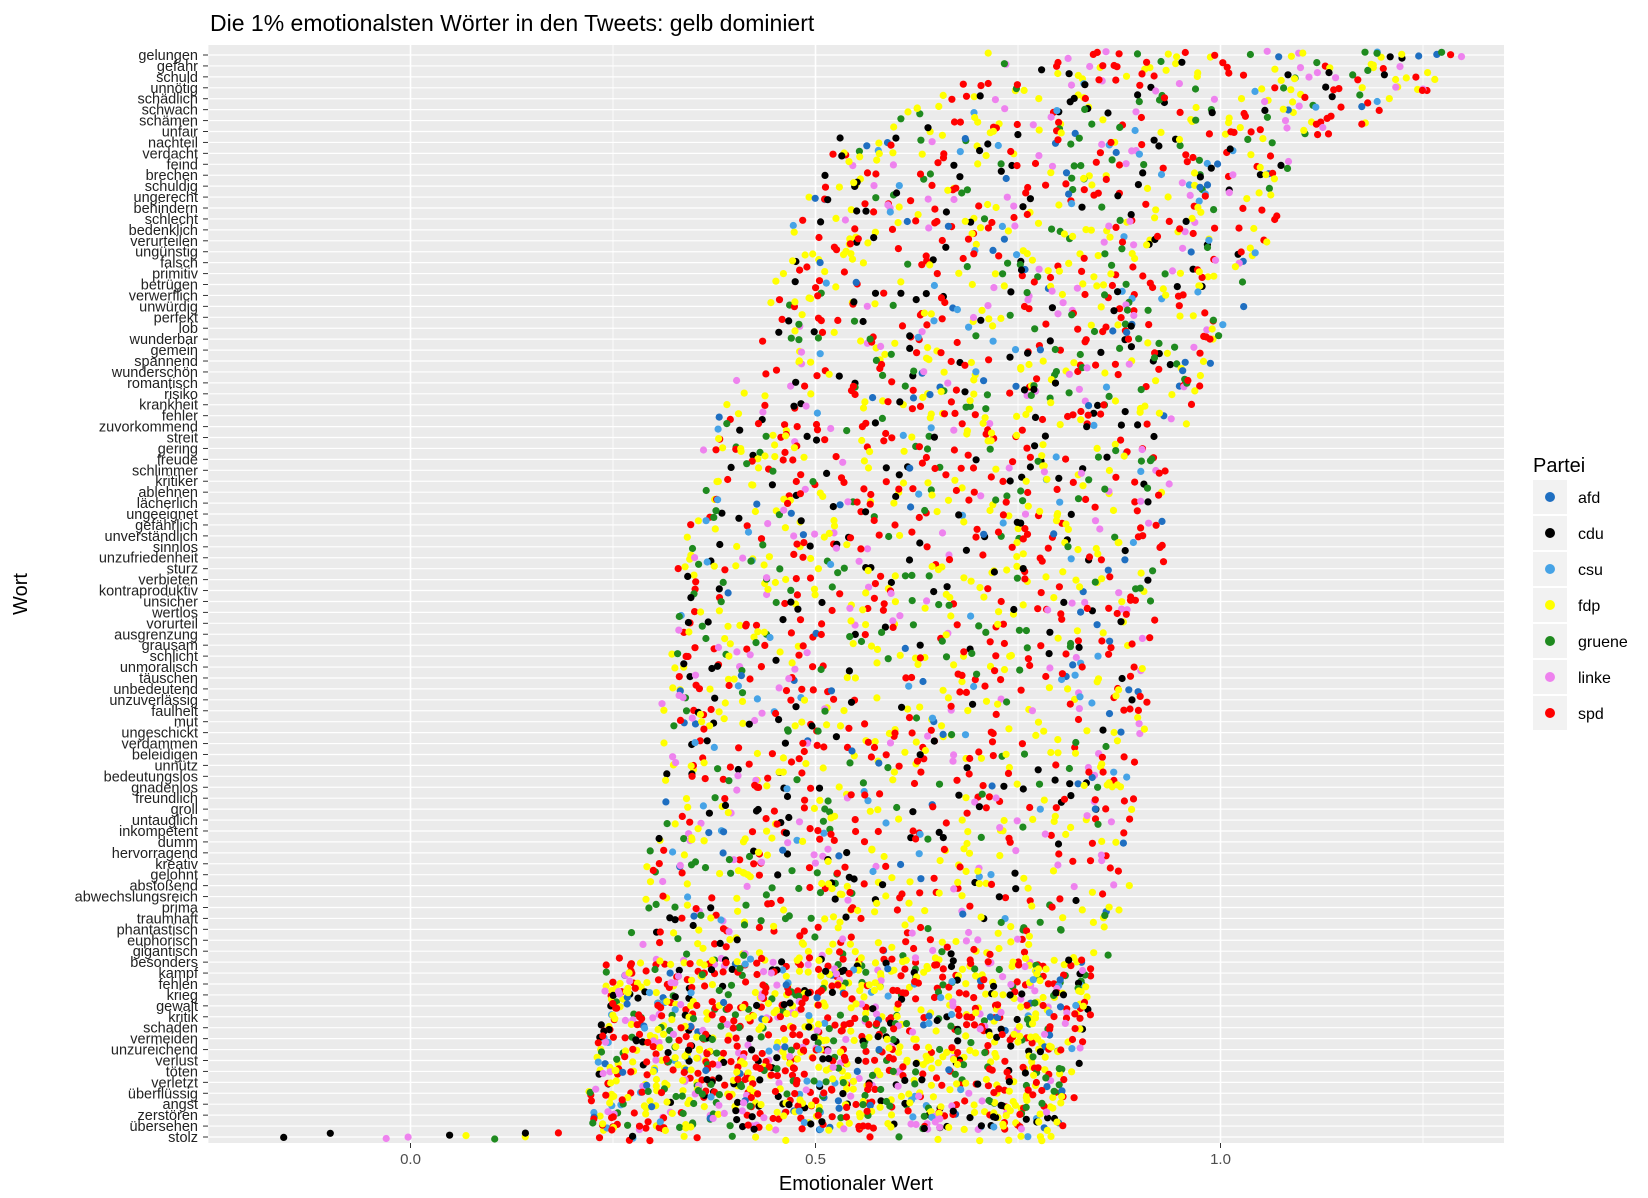 This screenshot has height=1198, width=1648. Describe the element at coordinates (162, 941) in the screenshot. I see `y-tick-label: euphorisch` at that location.